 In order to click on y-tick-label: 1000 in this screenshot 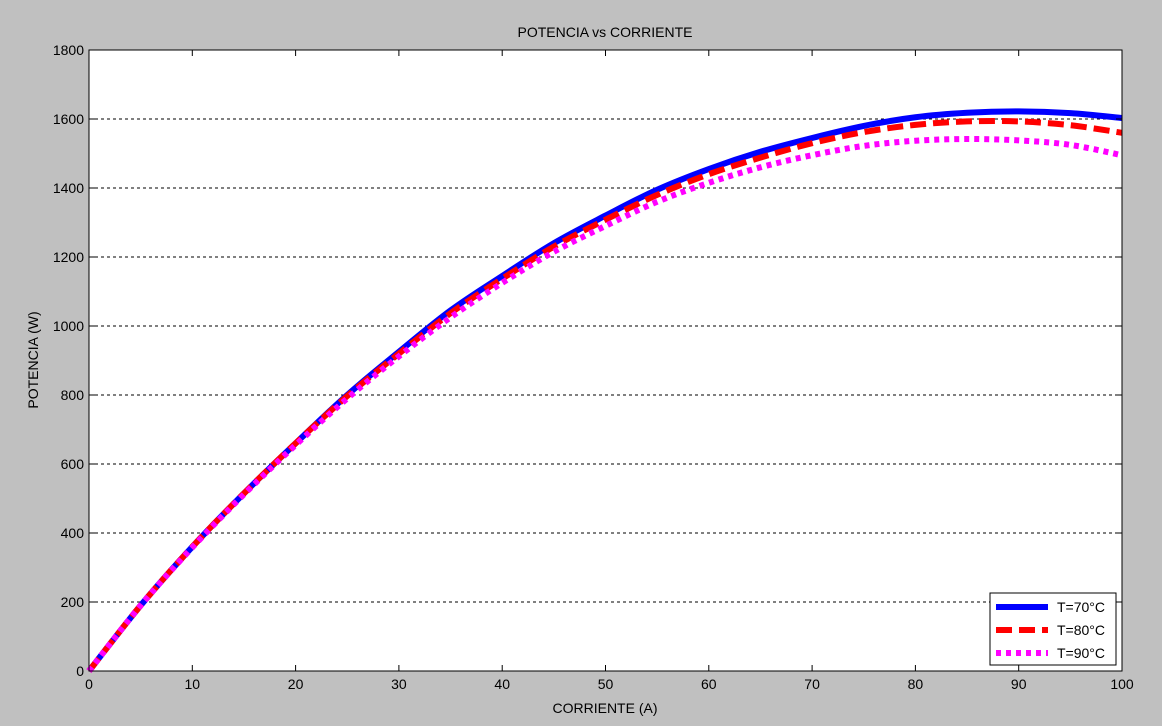, I will do `click(68, 326)`.